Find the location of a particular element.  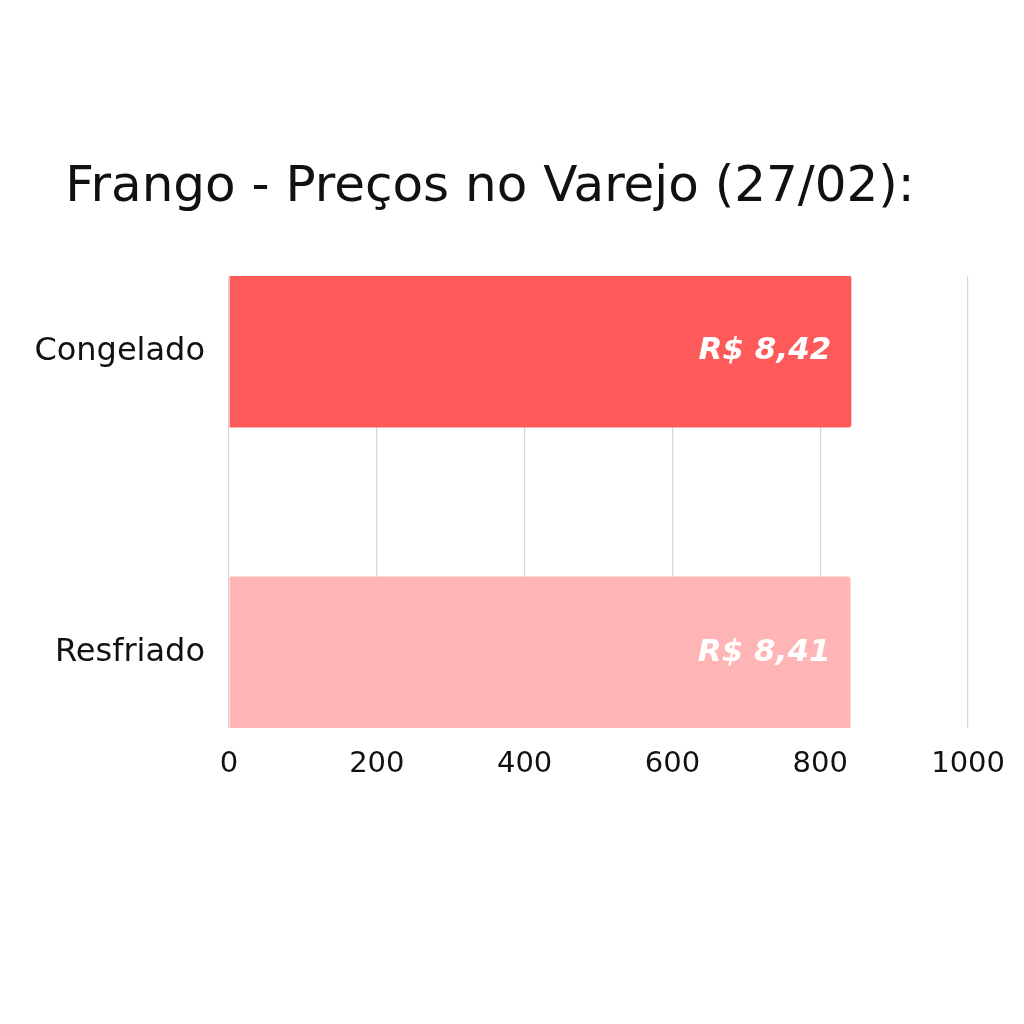

y-tick-label: Resfriado is located at coordinates (130, 649).